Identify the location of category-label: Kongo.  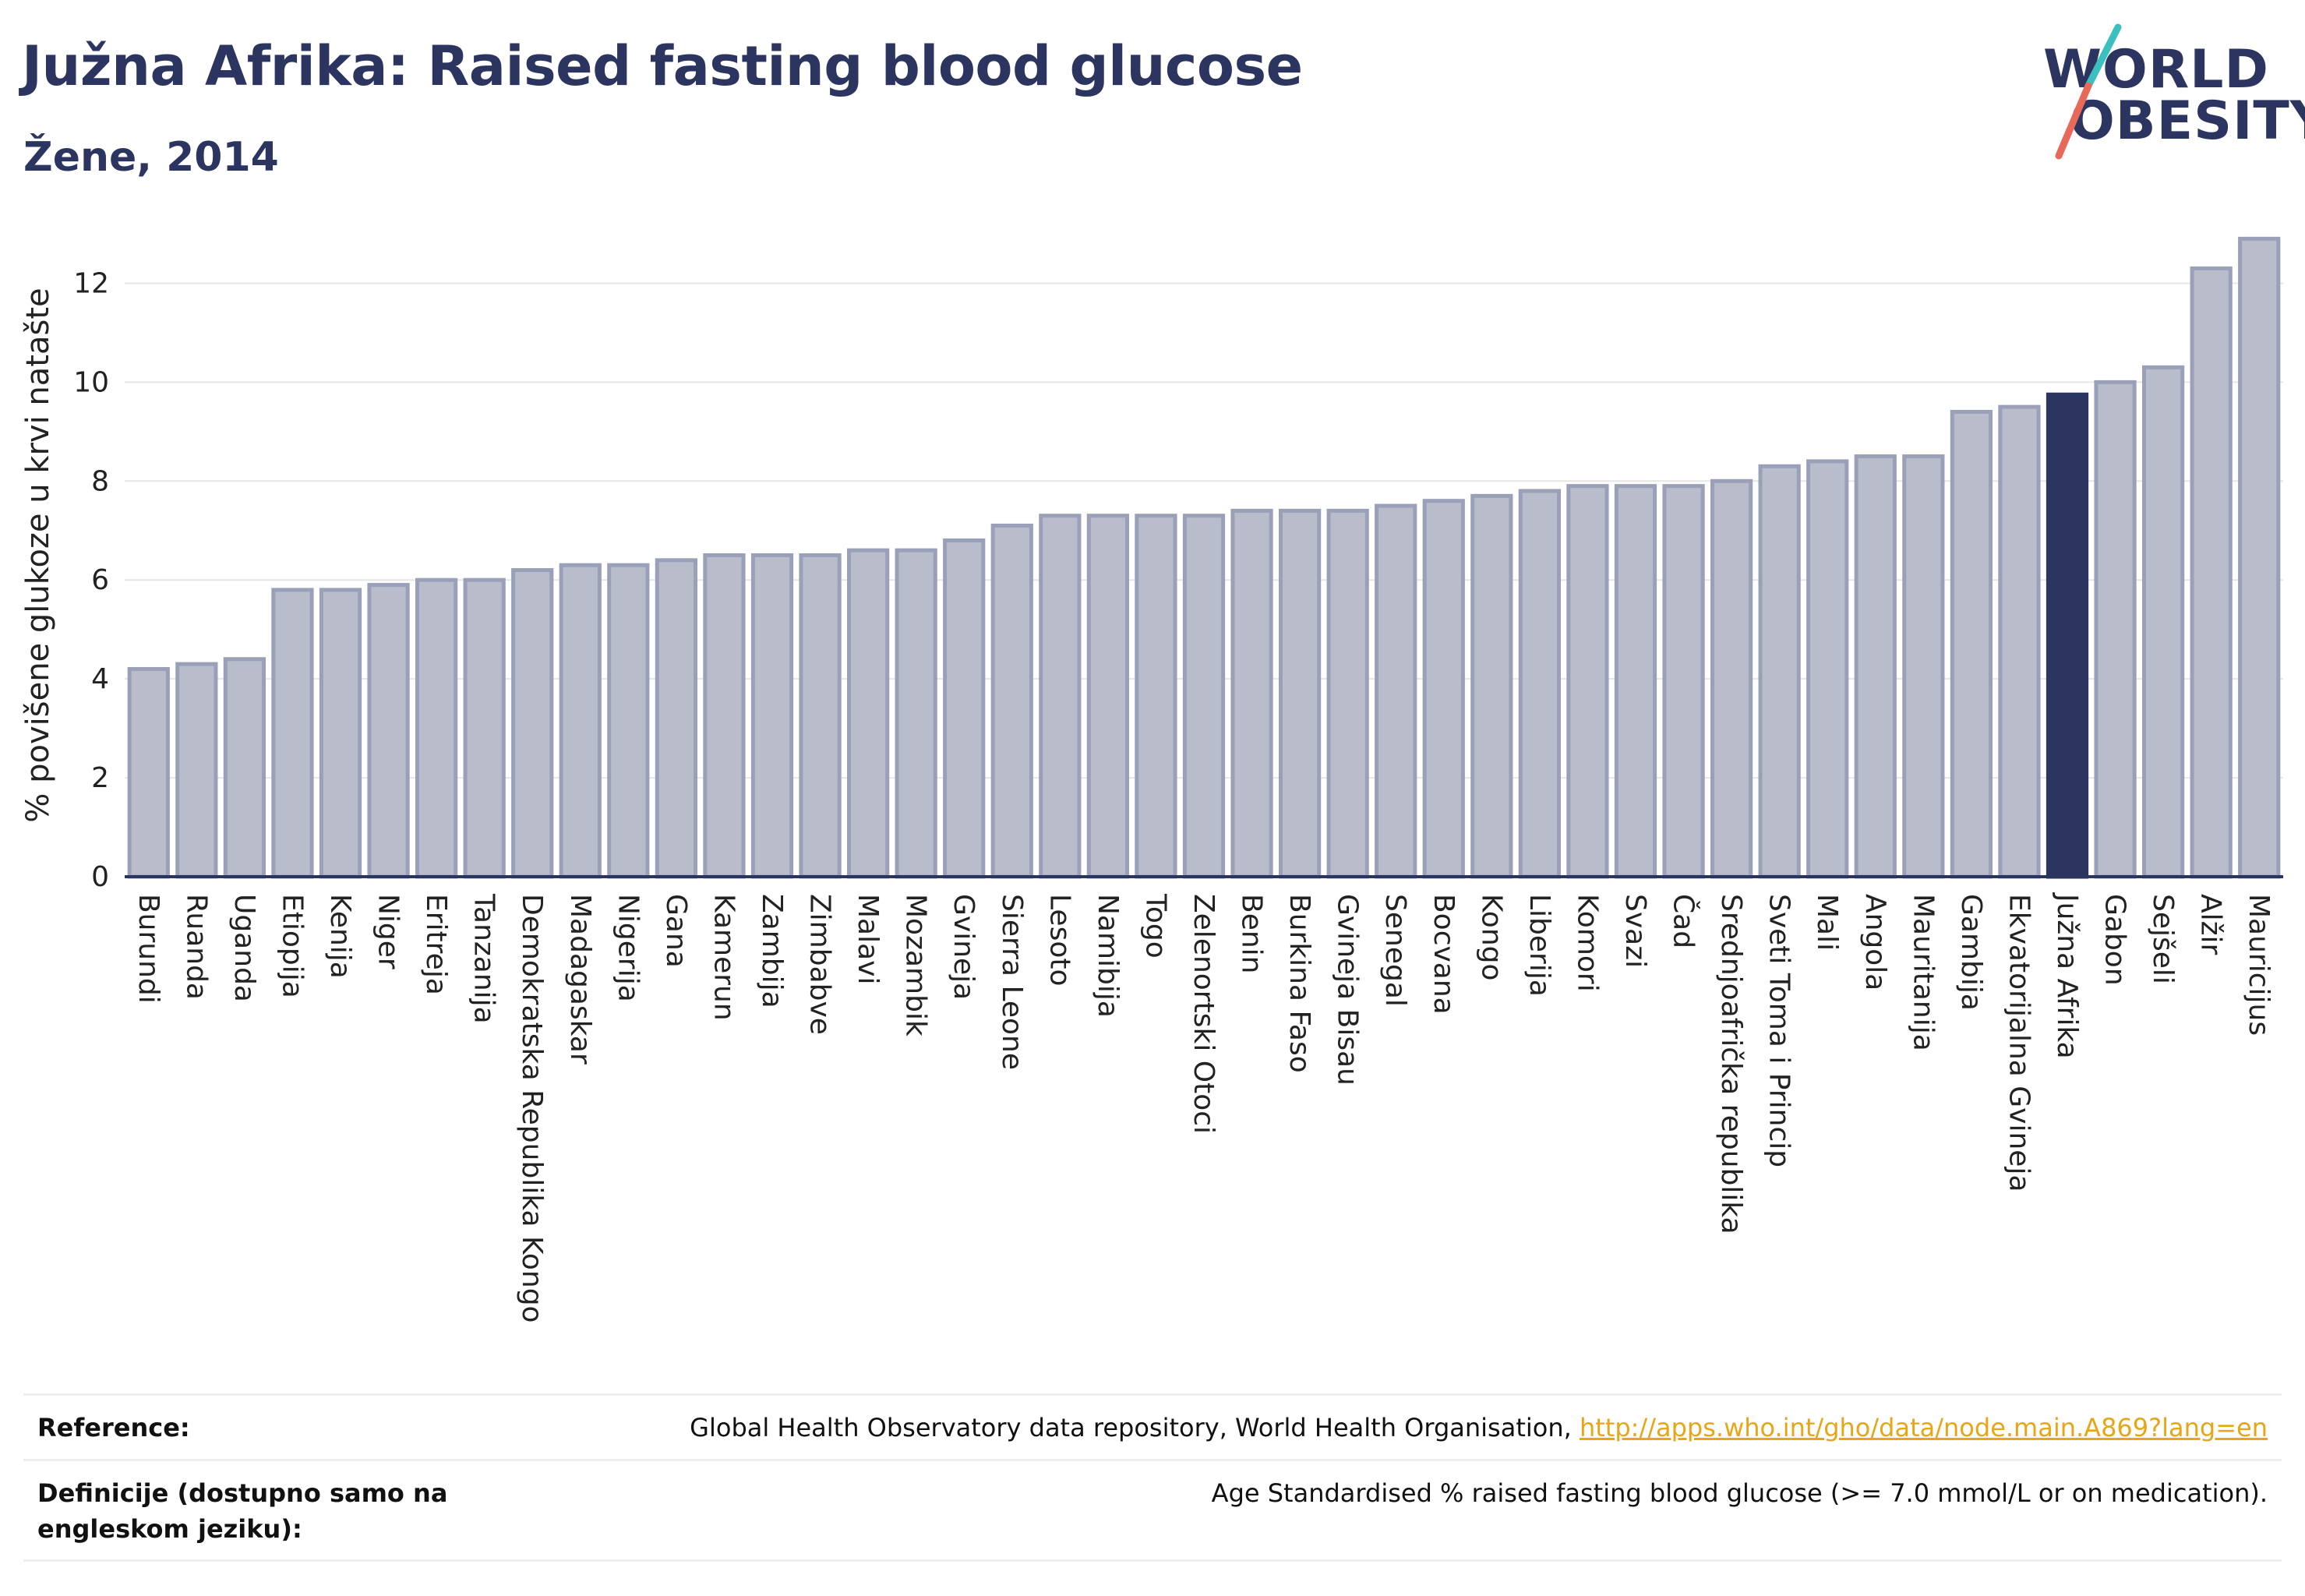
(1491, 937).